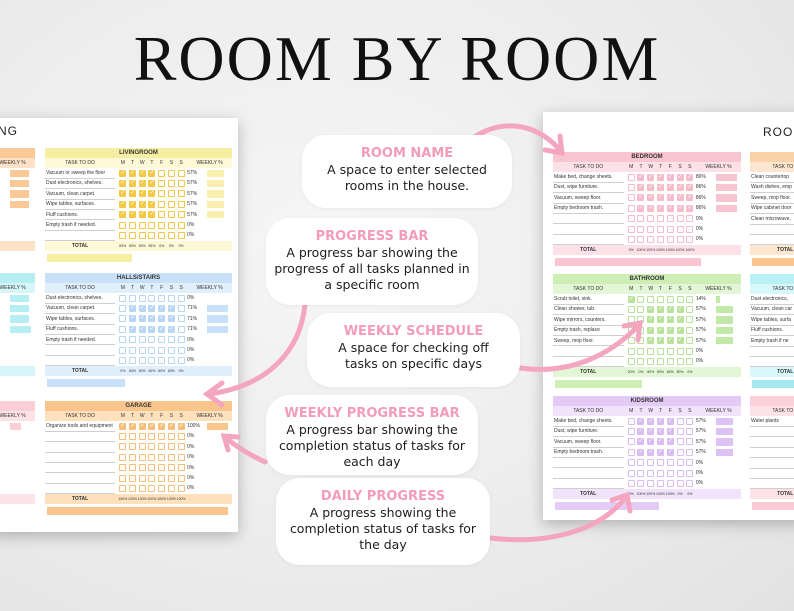 The image size is (794, 611). I want to click on task-name: Empty bedroom trash., so click(579, 208).